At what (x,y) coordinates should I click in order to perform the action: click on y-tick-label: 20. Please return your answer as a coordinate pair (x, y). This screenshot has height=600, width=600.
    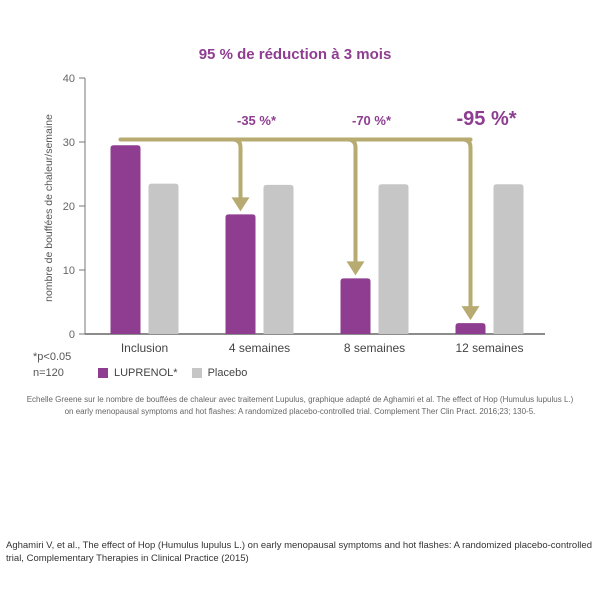
    Looking at the image, I should click on (69, 207).